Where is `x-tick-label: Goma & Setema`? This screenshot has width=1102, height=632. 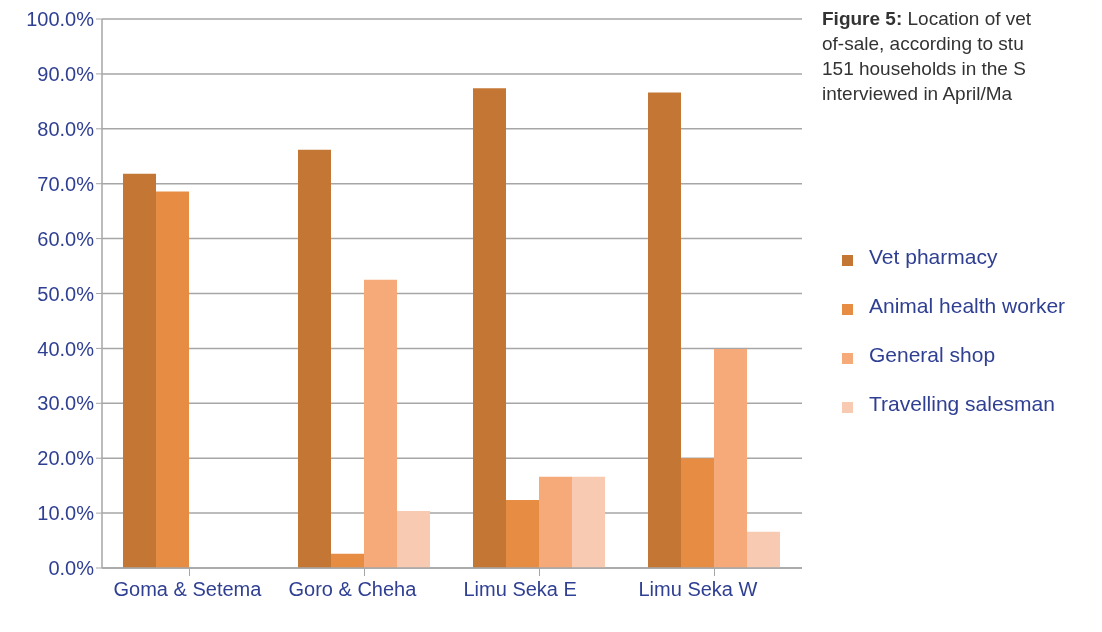 x-tick-label: Goma & Setema is located at coordinates (188, 589).